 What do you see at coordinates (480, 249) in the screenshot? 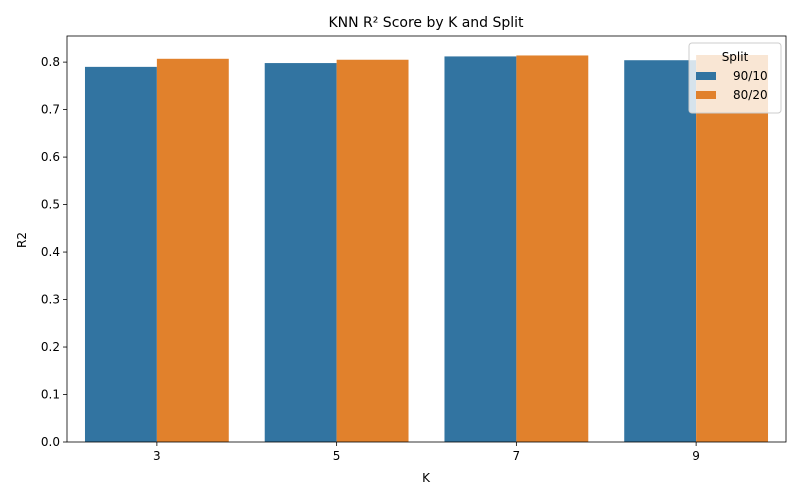
I see `bar-90-10-k7` at bounding box center [480, 249].